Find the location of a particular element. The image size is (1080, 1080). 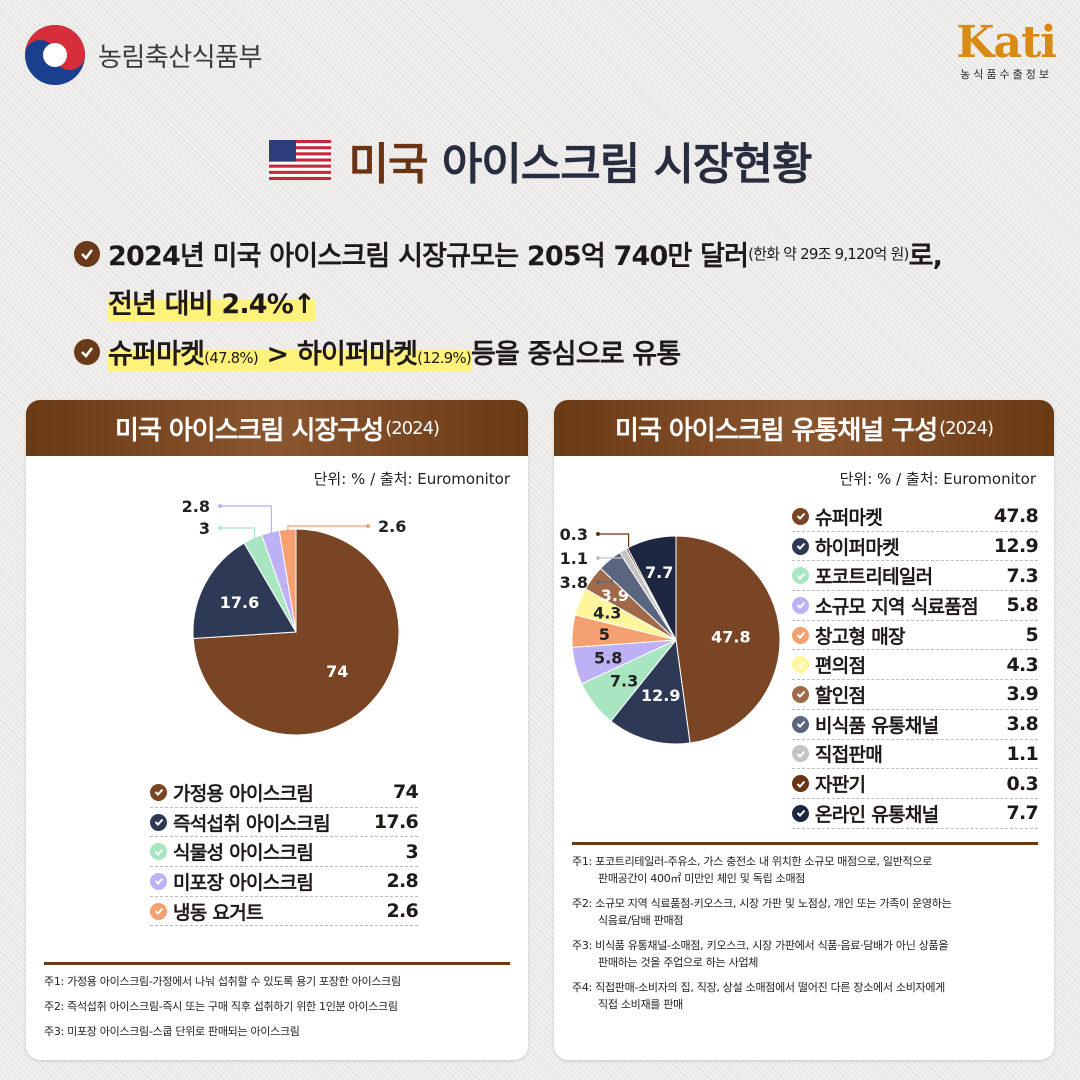

distribution-channel-legend-row: 직접판매 1.1 is located at coordinates (915, 755).